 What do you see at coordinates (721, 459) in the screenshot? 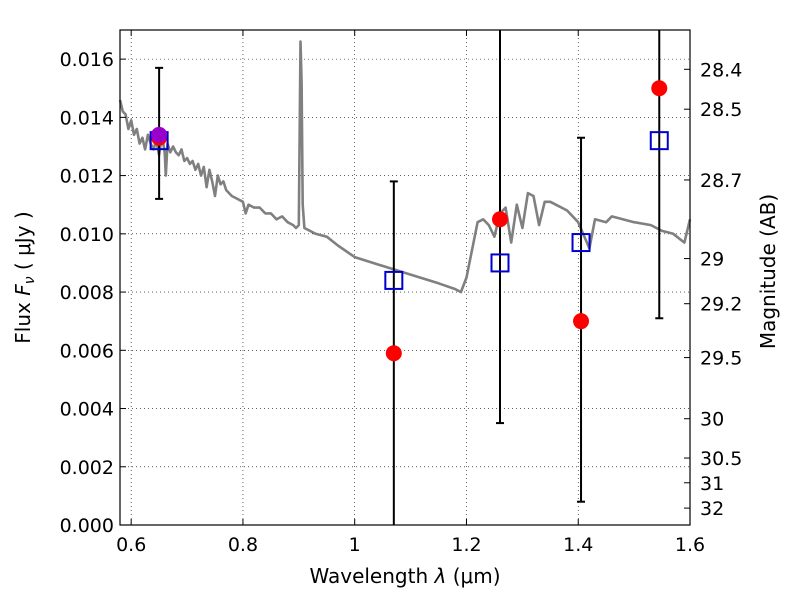
I see `y2-tick-label: 30.5` at bounding box center [721, 459].